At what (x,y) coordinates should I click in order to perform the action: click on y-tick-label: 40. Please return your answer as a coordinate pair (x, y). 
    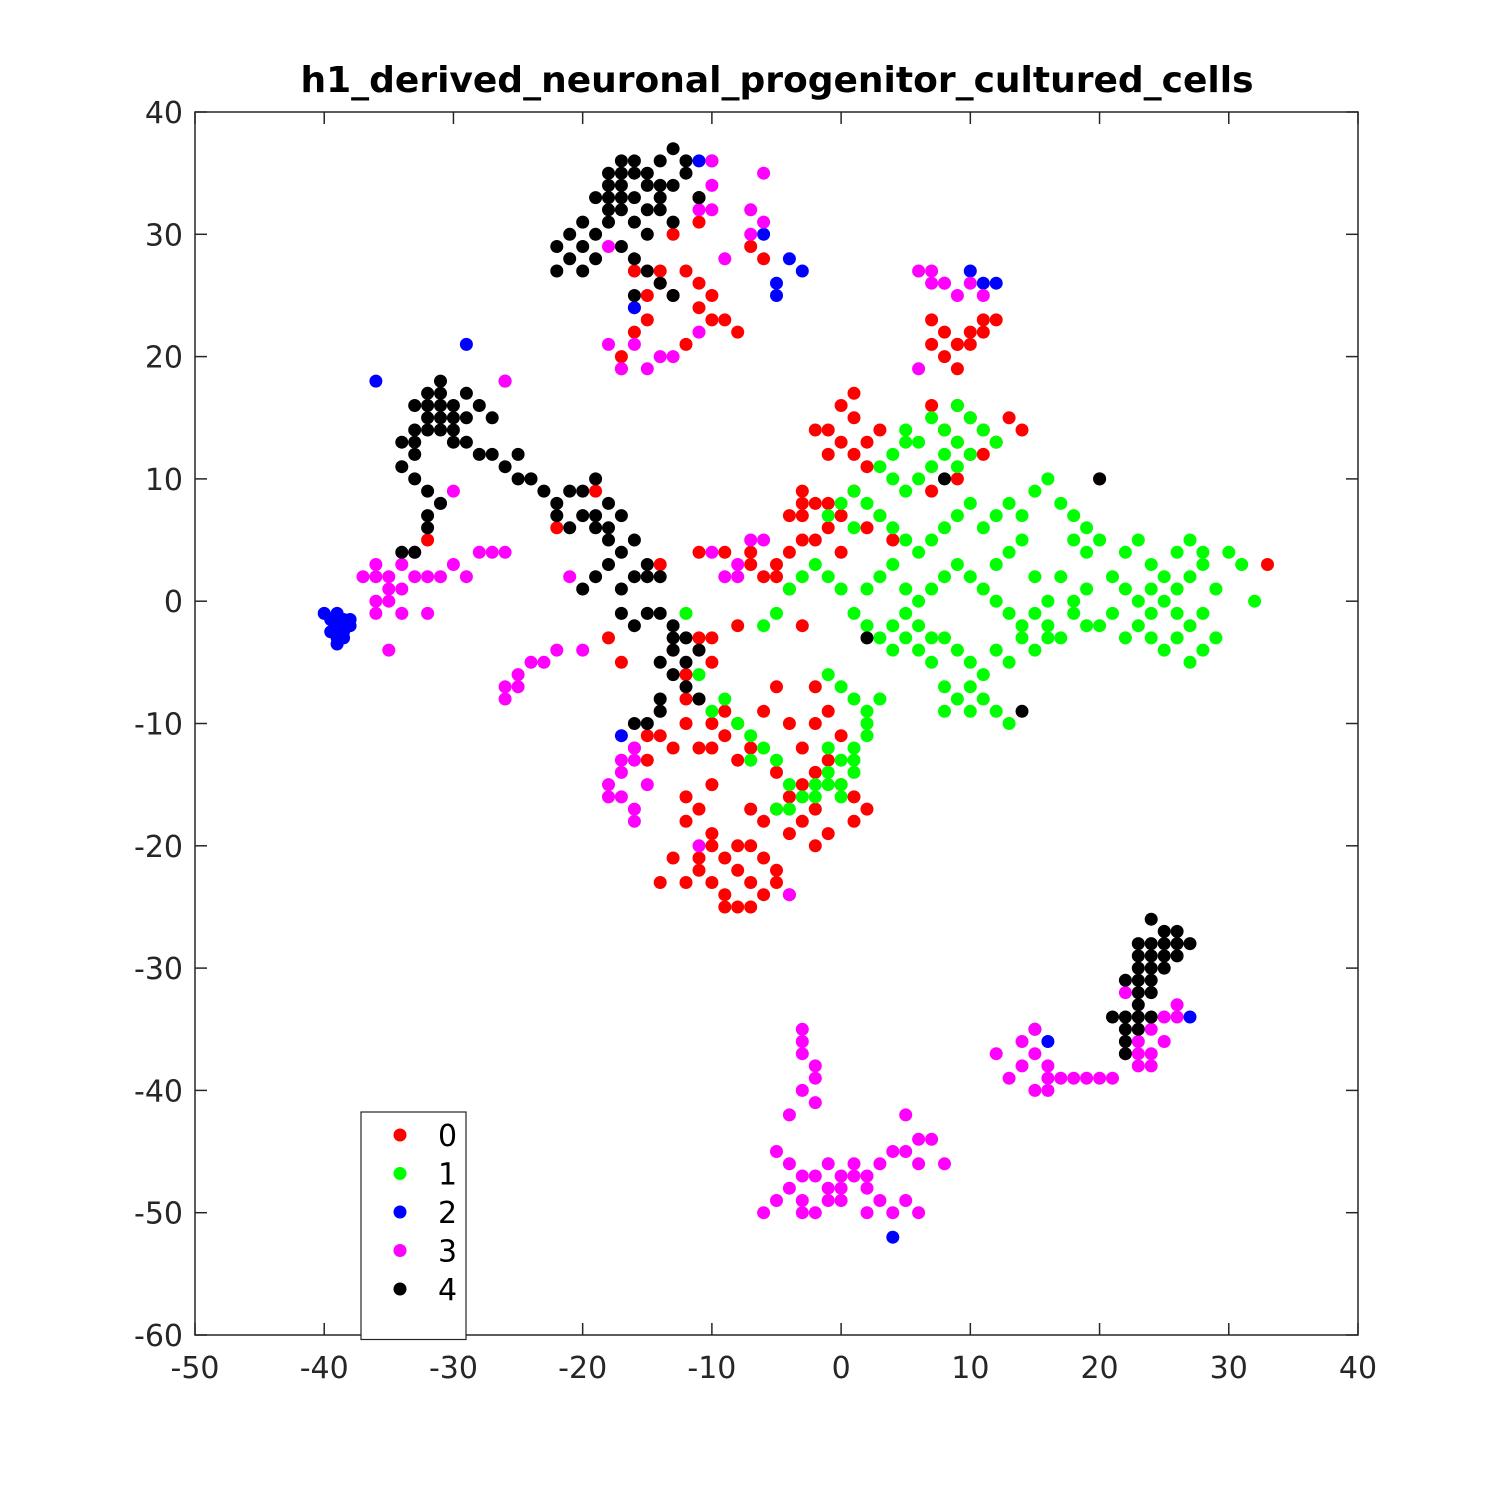
    Looking at the image, I should click on (164, 113).